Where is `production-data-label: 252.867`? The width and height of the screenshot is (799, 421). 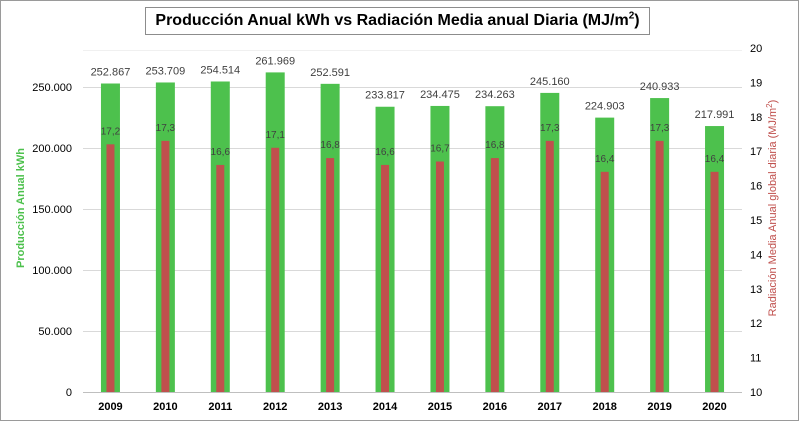 production-data-label: 252.867 is located at coordinates (111, 73).